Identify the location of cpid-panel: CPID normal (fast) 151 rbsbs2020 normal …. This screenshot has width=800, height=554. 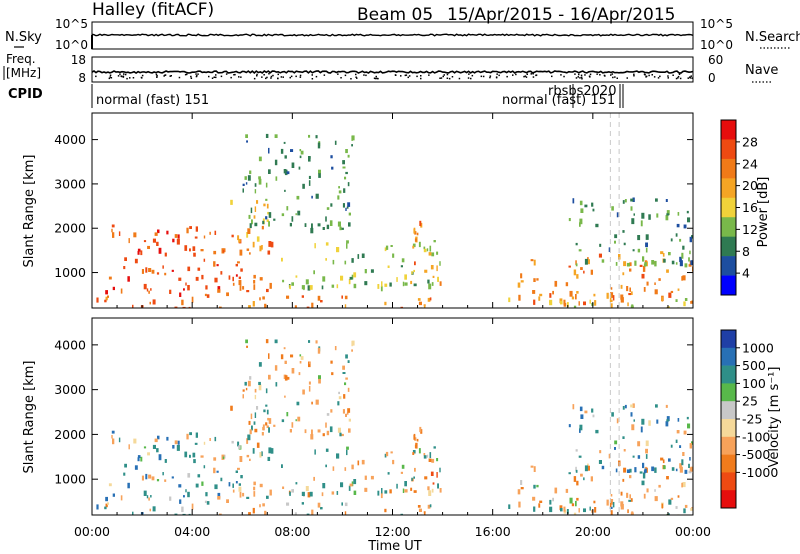
(316, 96).